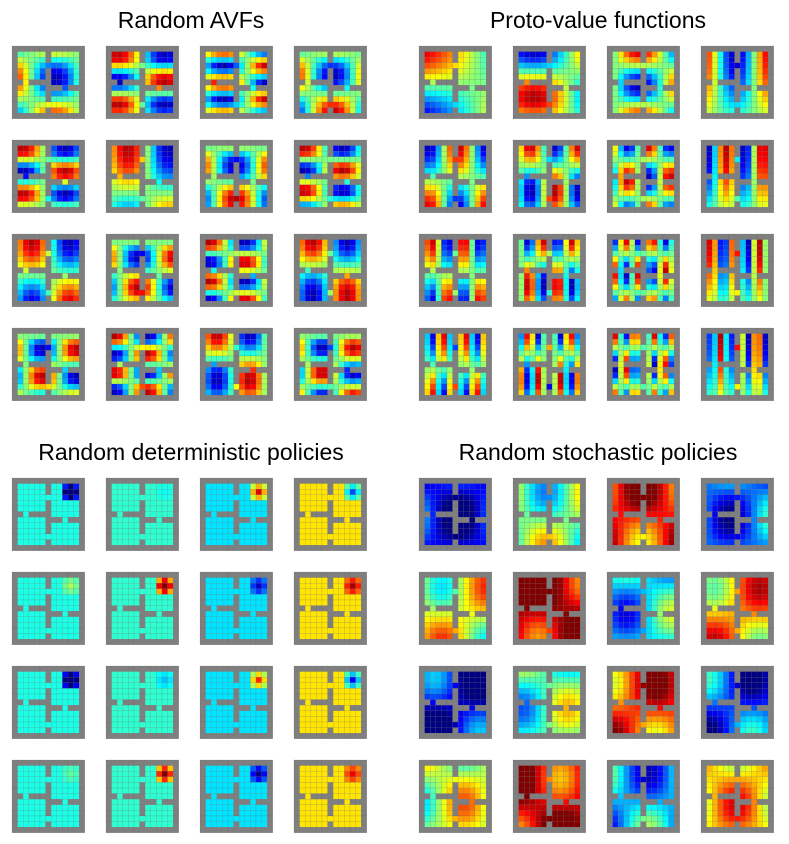 The width and height of the screenshot is (789, 844). Describe the element at coordinates (598, 20) in the screenshot. I see `panel-title: Proto-value functions` at that location.